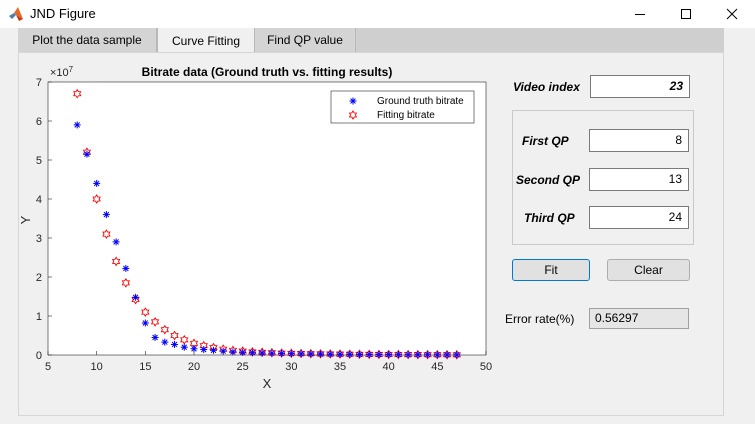 The width and height of the screenshot is (755, 424). Describe the element at coordinates (639, 179) in the screenshot. I see `second-qp-input: 13` at that location.